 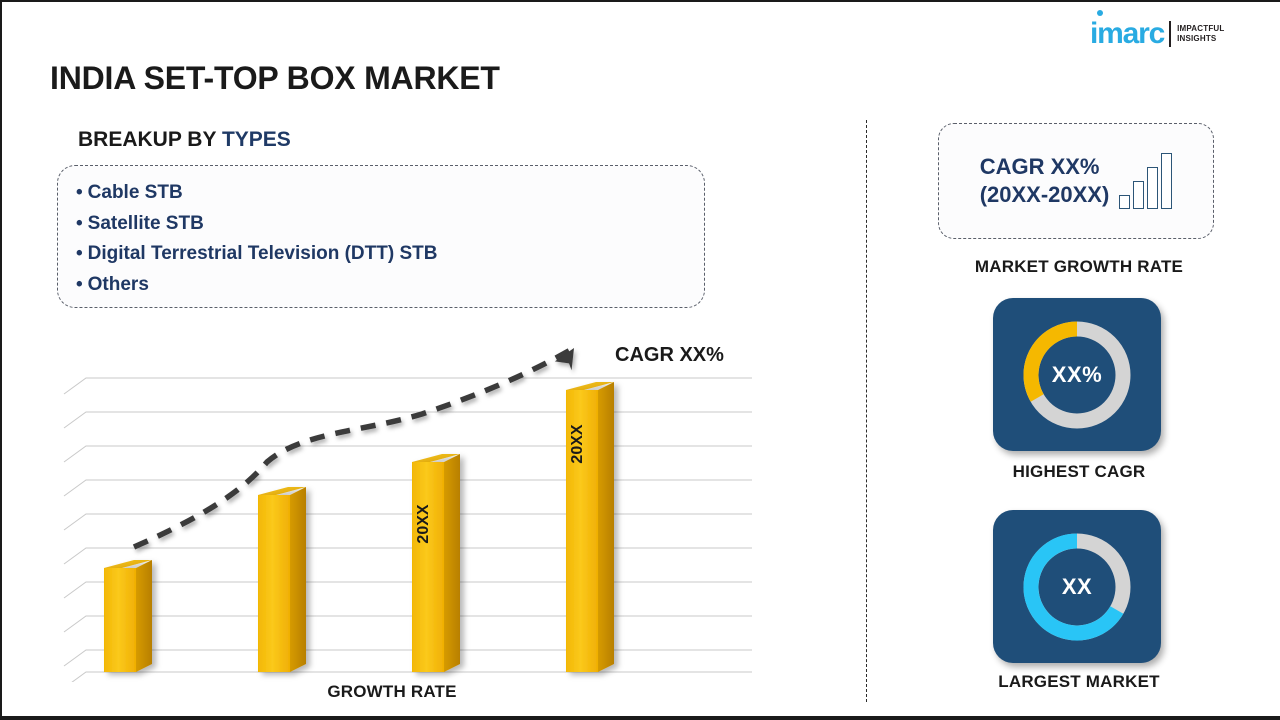 I want to click on logo-tagline: IMPACTFUL INSIGHTS, so click(x=1200, y=34).